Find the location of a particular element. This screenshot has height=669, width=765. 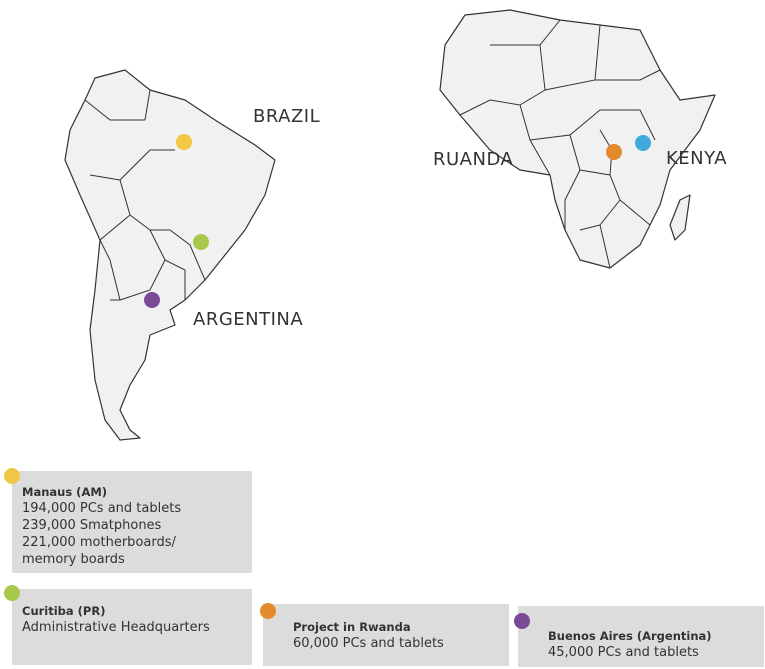

country-label: RUANDA is located at coordinates (473, 159).